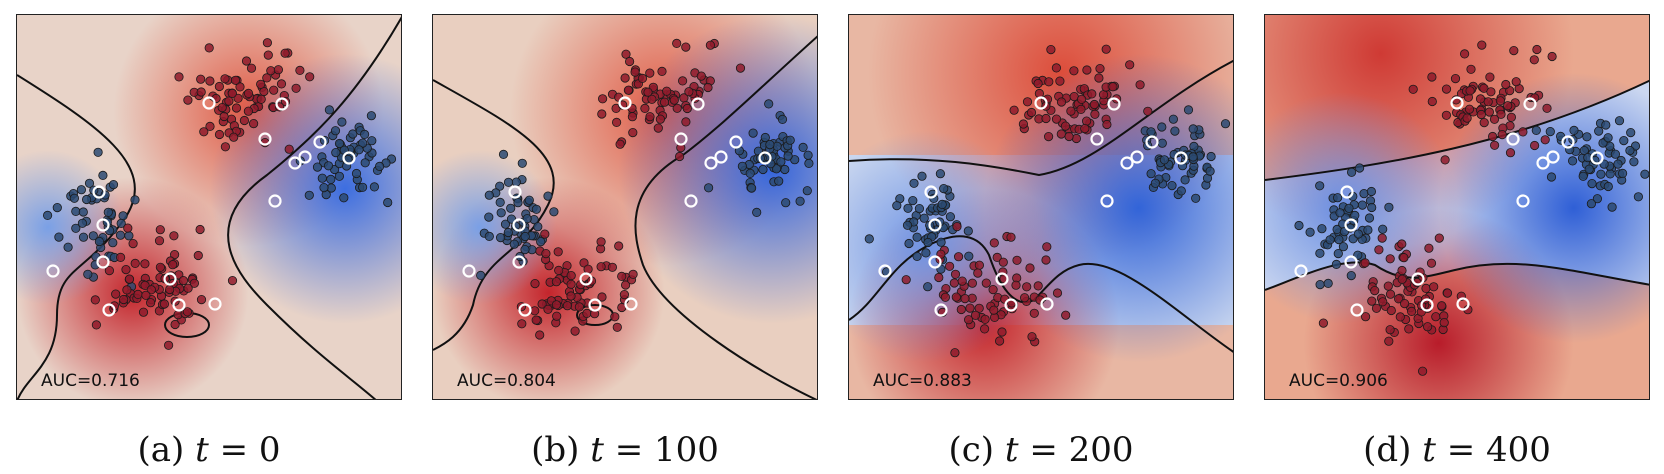 The image size is (1664, 474). Describe the element at coordinates (202, 450) in the screenshot. I see `caption-a-var: t` at that location.